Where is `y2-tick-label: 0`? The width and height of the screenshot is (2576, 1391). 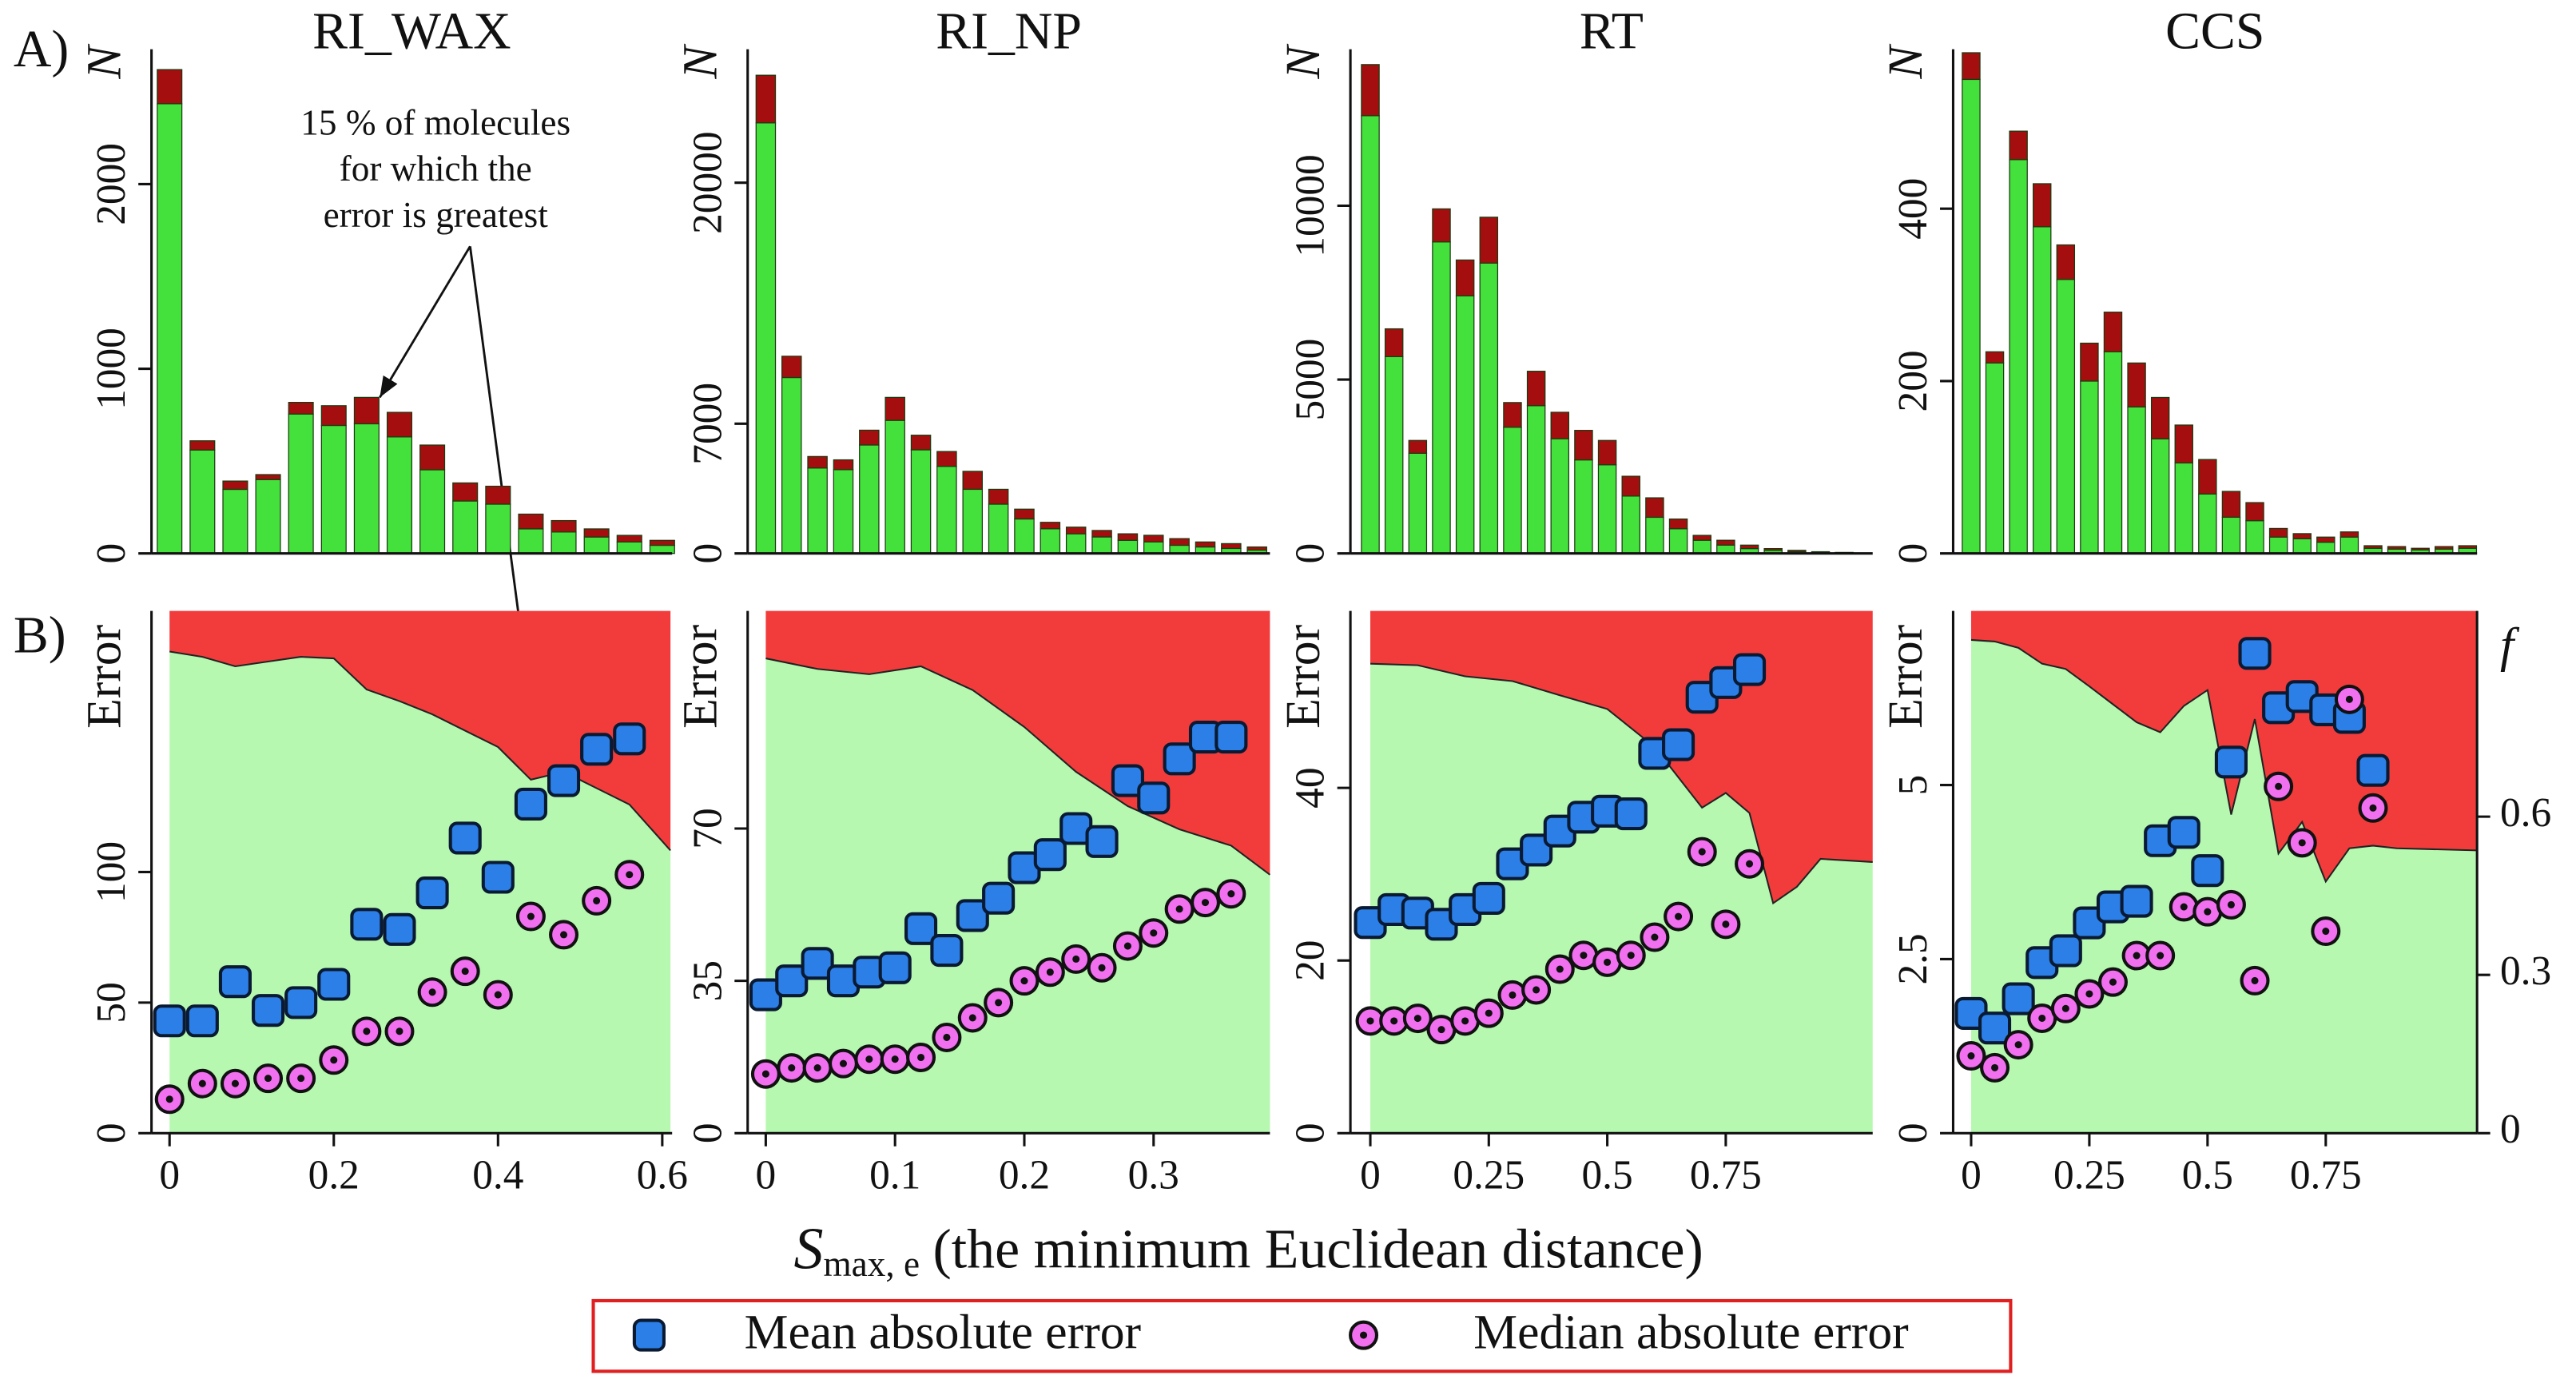
y2-tick-label: 0 is located at coordinates (2510, 1129).